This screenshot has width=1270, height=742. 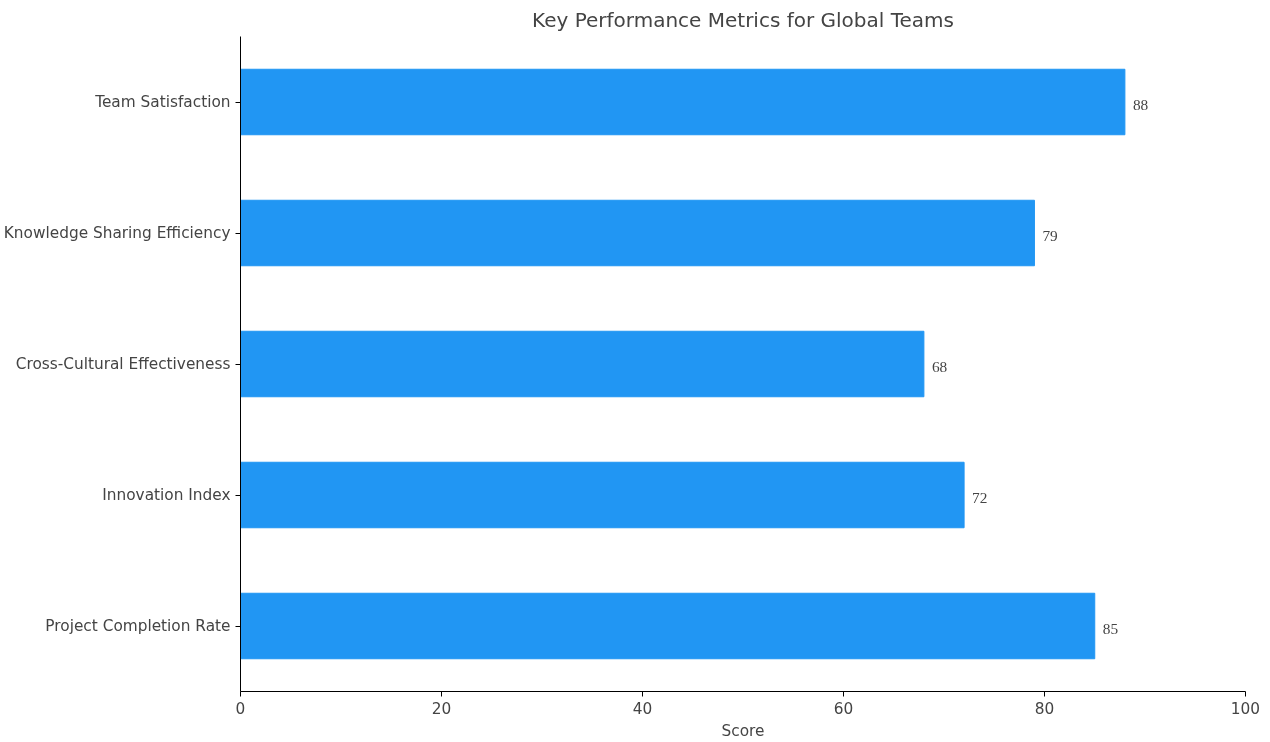 I want to click on x-tick-label: 60, so click(x=843, y=708).